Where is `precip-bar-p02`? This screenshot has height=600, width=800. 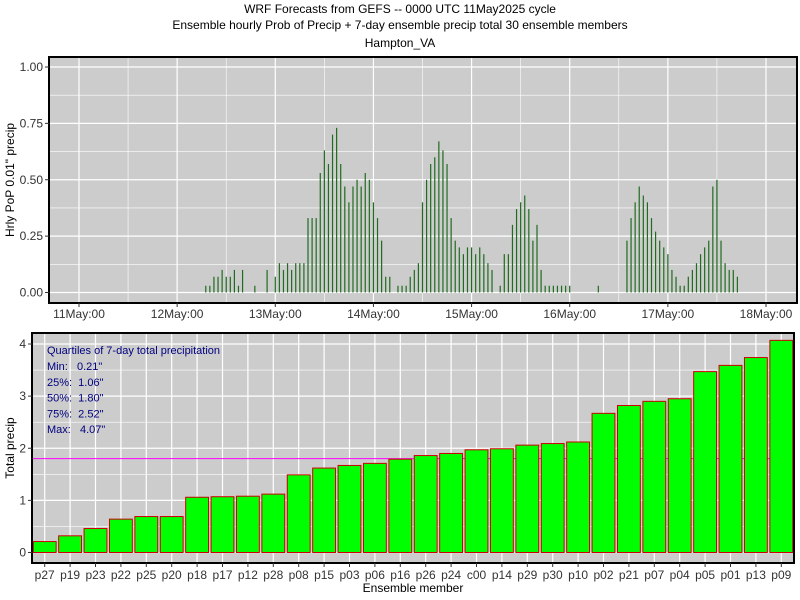
precip-bar-p02 is located at coordinates (603, 483).